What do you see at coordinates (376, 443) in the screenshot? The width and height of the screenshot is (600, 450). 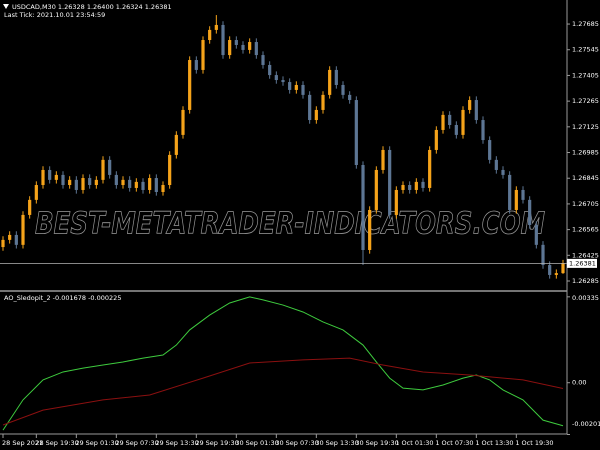 I see `x-tick-label: 30 Sep 19:30` at bounding box center [376, 443].